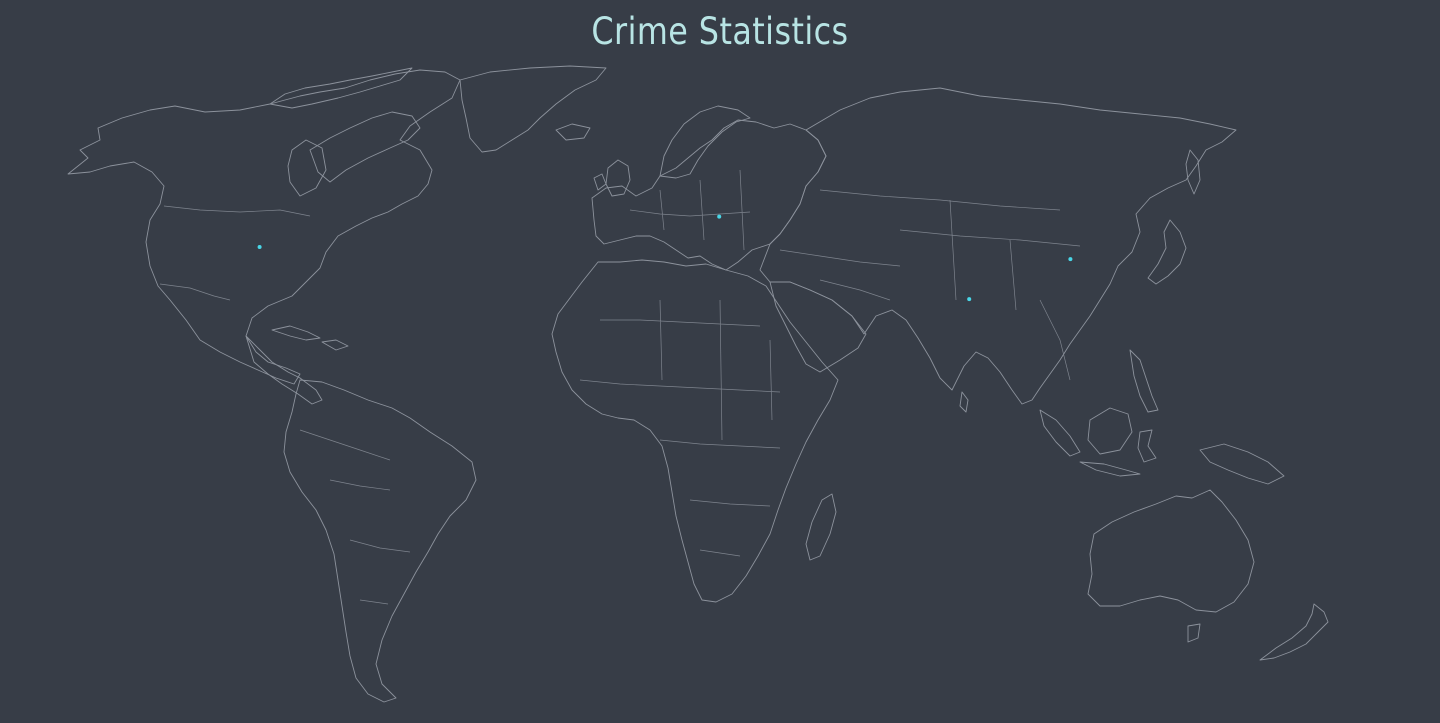 This screenshot has height=723, width=1440. What do you see at coordinates (719, 216) in the screenshot?
I see `marker-central-europe` at bounding box center [719, 216].